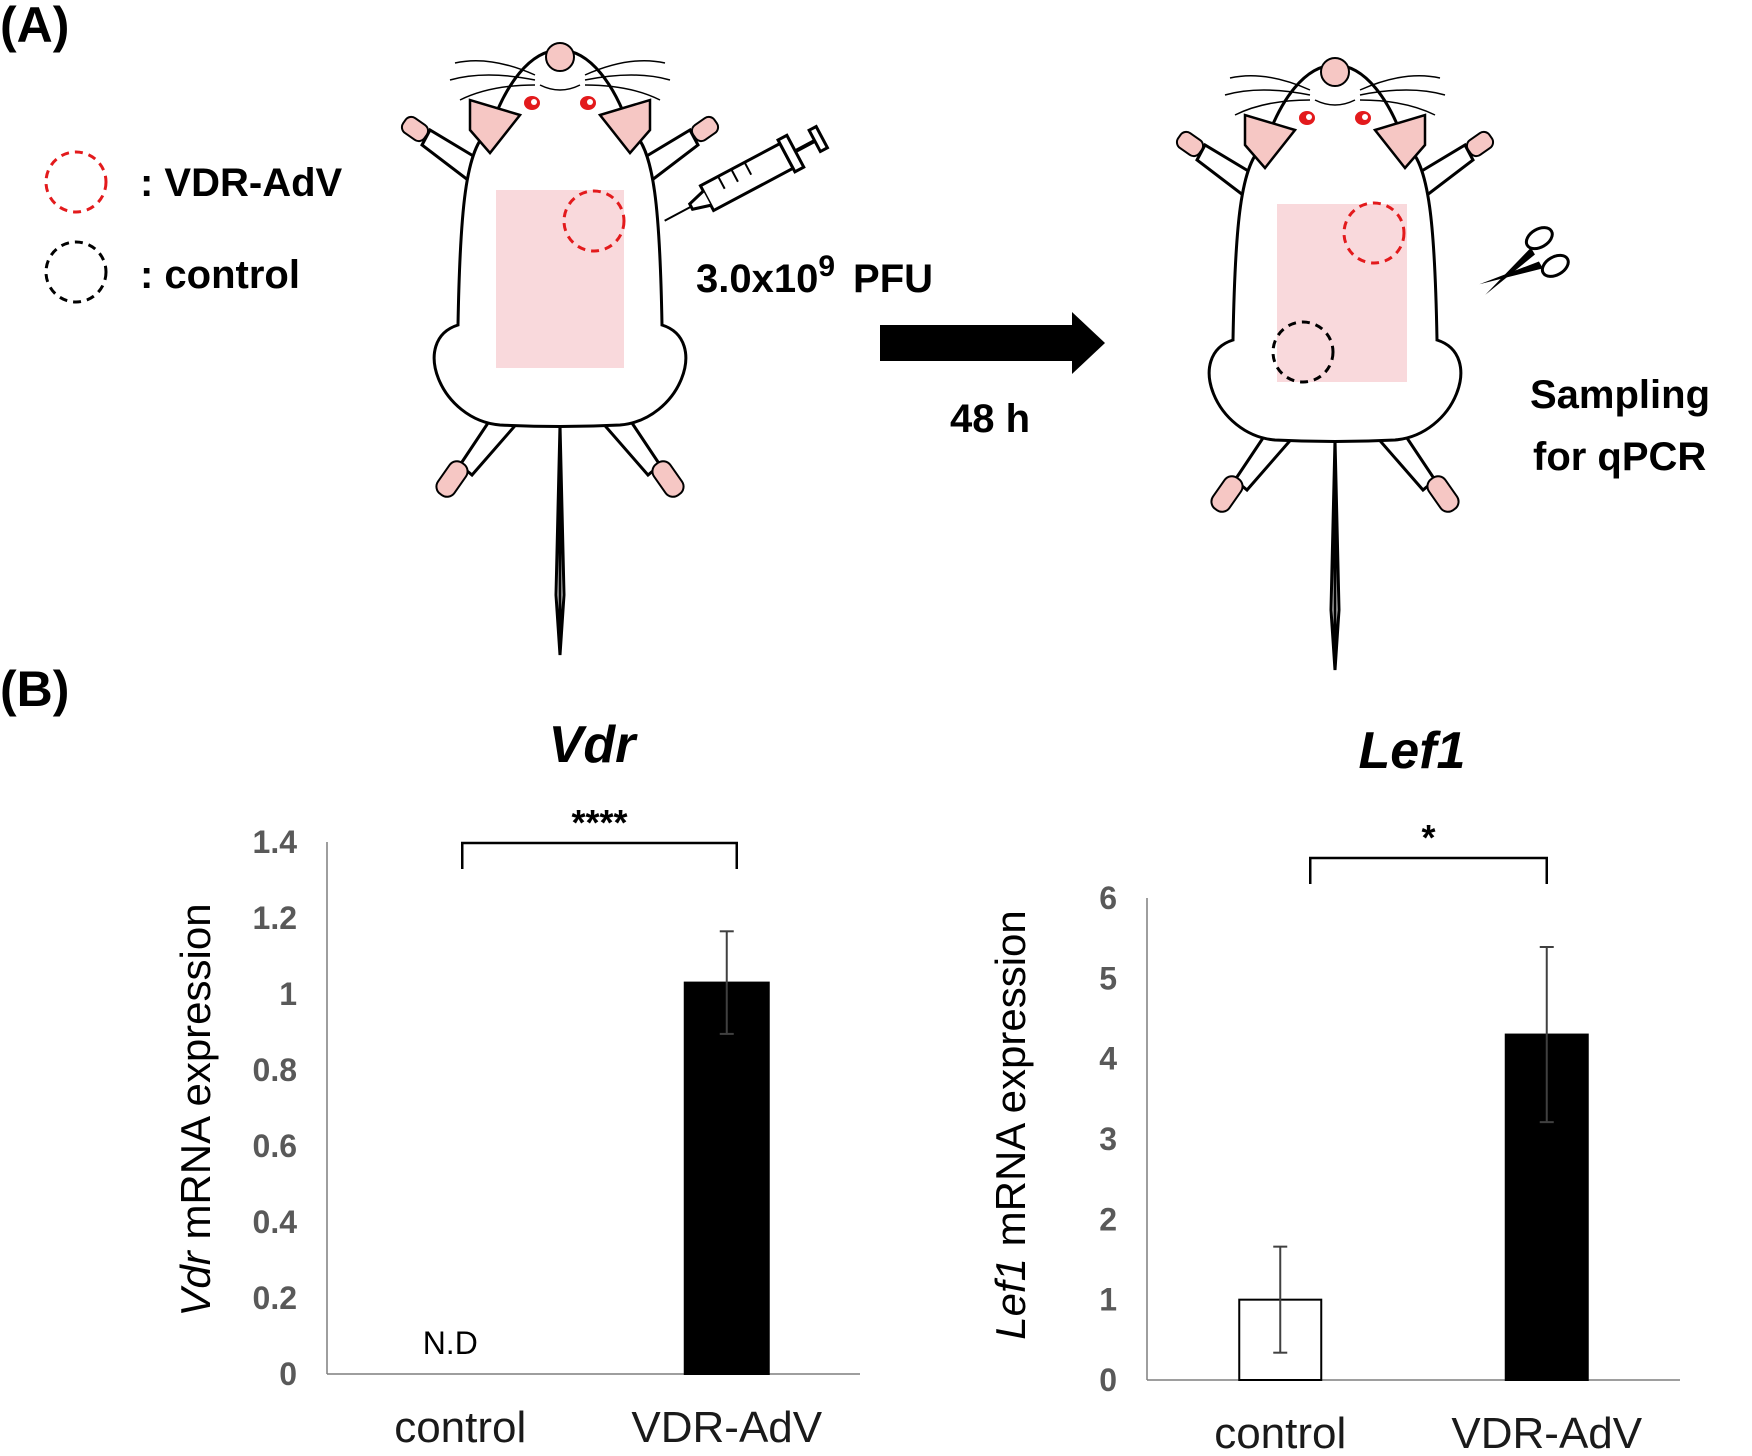 This screenshot has height=1456, width=1752. What do you see at coordinates (1108, 978) in the screenshot?
I see `y-tick-label: 5` at bounding box center [1108, 978].